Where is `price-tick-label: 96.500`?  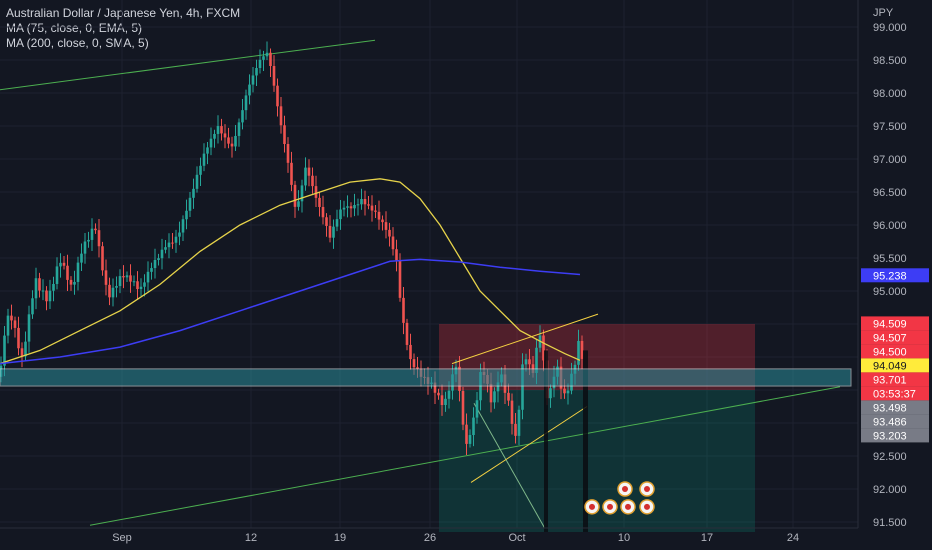 price-tick-label: 96.500 is located at coordinates (890, 193).